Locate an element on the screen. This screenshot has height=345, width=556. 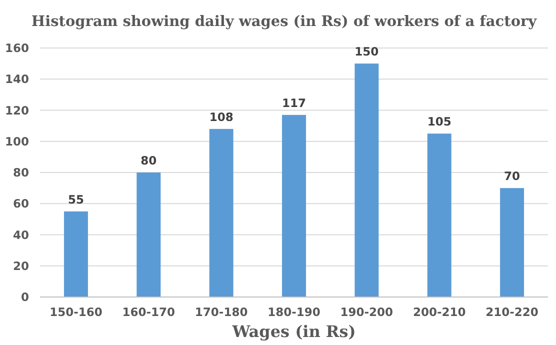
y-tick-label: 40 is located at coordinates (20, 235).